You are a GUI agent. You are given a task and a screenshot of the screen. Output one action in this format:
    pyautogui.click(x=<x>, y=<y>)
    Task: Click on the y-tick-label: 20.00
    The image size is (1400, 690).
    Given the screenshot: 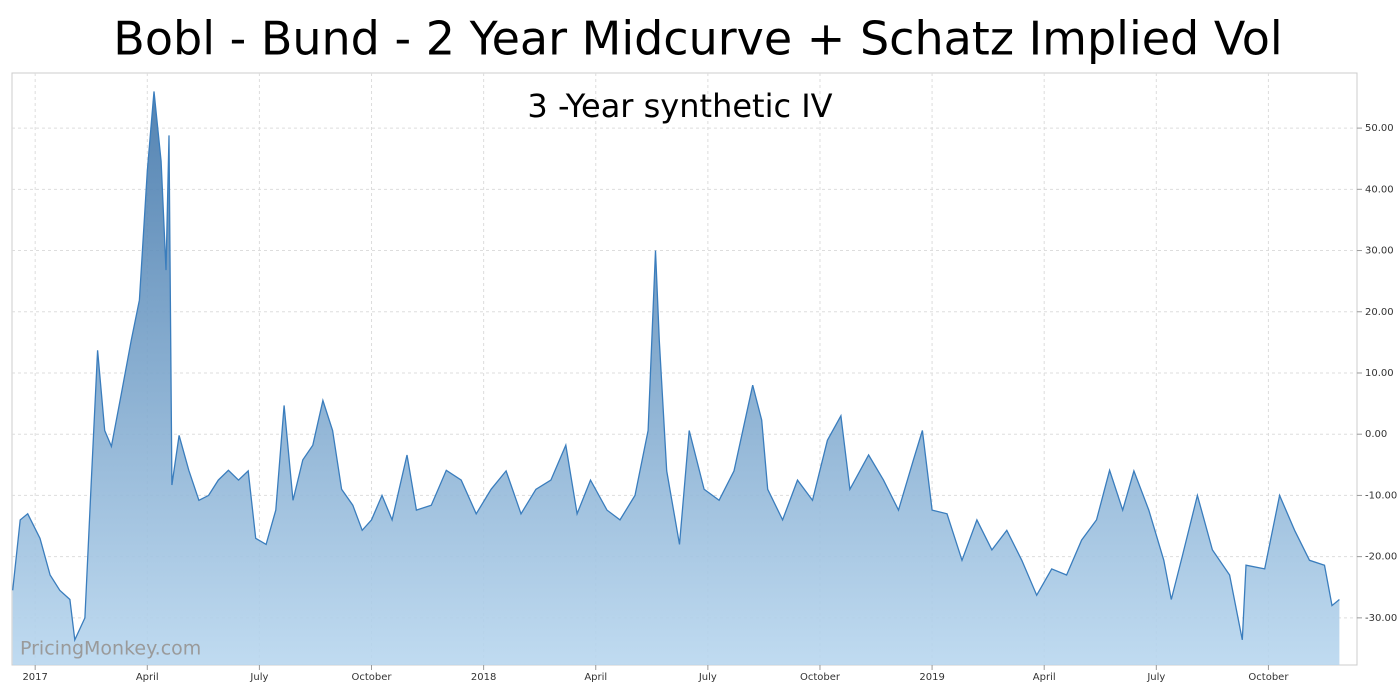 What is the action you would take?
    pyautogui.click(x=1379, y=312)
    